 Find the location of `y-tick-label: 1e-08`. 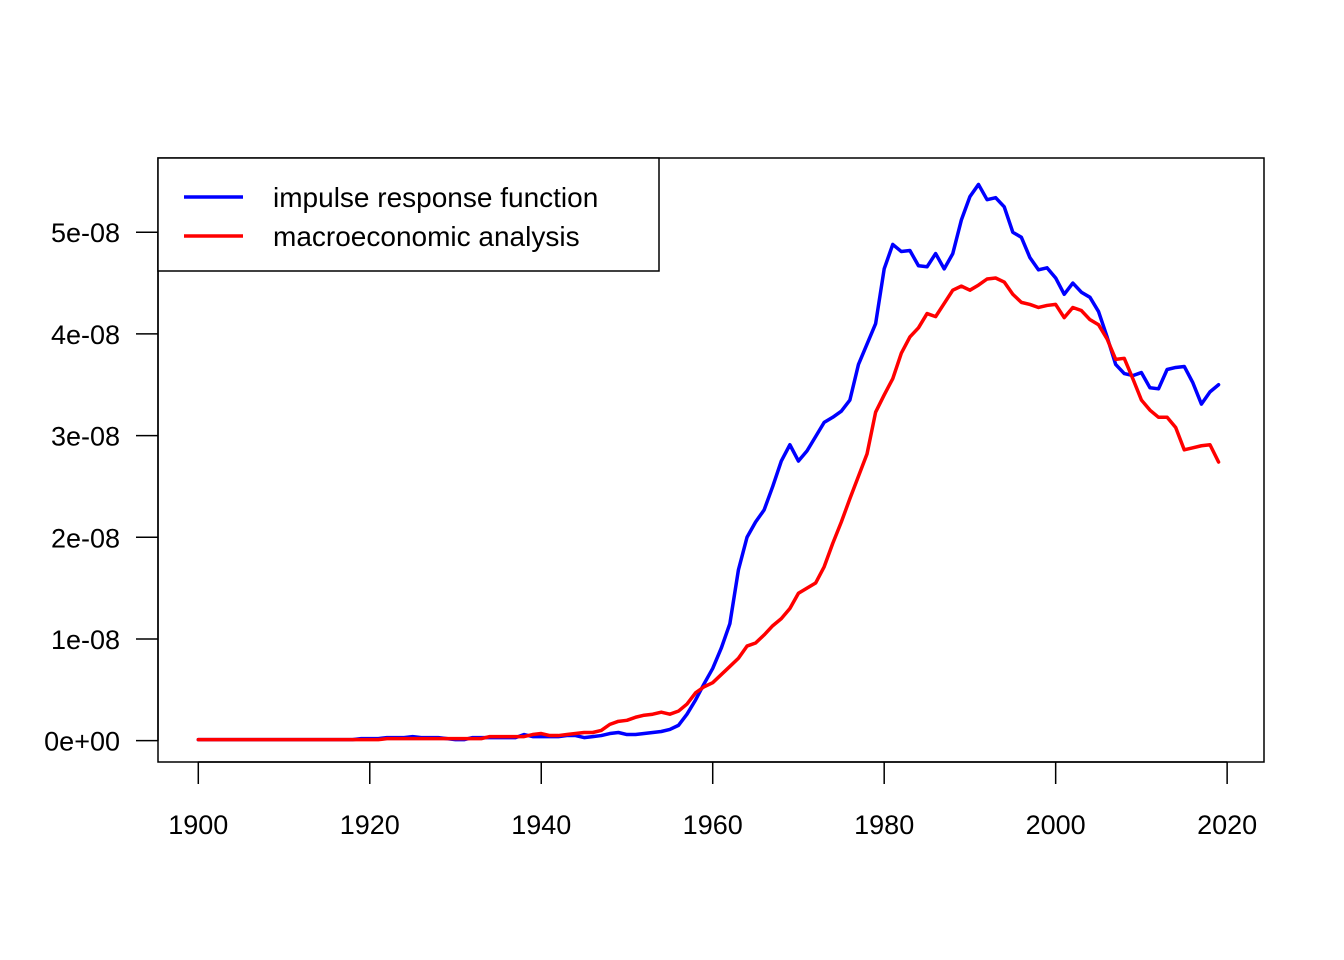

y-tick-label: 1e-08 is located at coordinates (85, 640).